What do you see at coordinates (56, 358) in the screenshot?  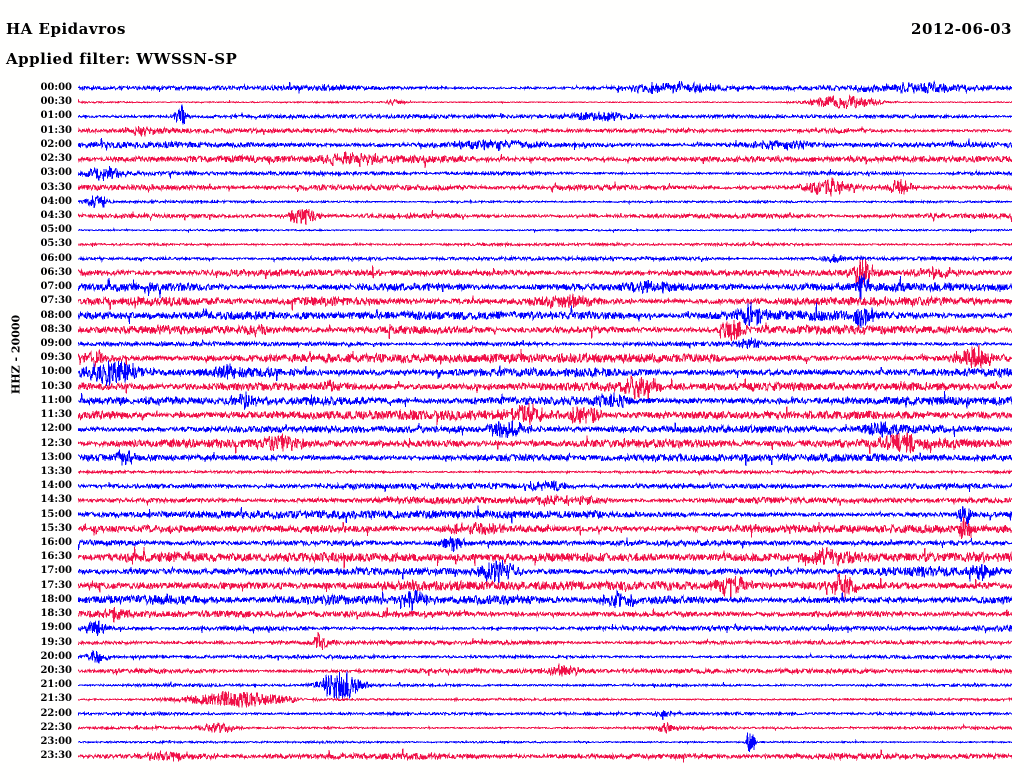 I see `time-tick-label: 09:30` at bounding box center [56, 358].